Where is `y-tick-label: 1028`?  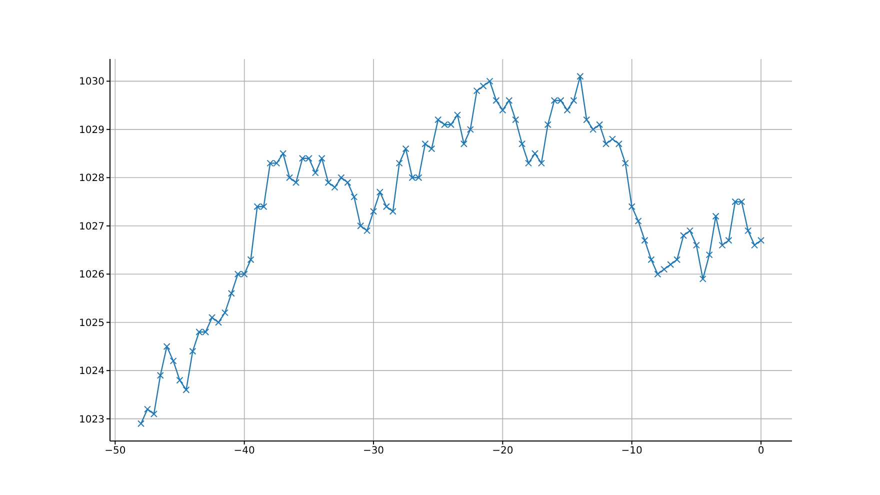 y-tick-label: 1028 is located at coordinates (91, 178).